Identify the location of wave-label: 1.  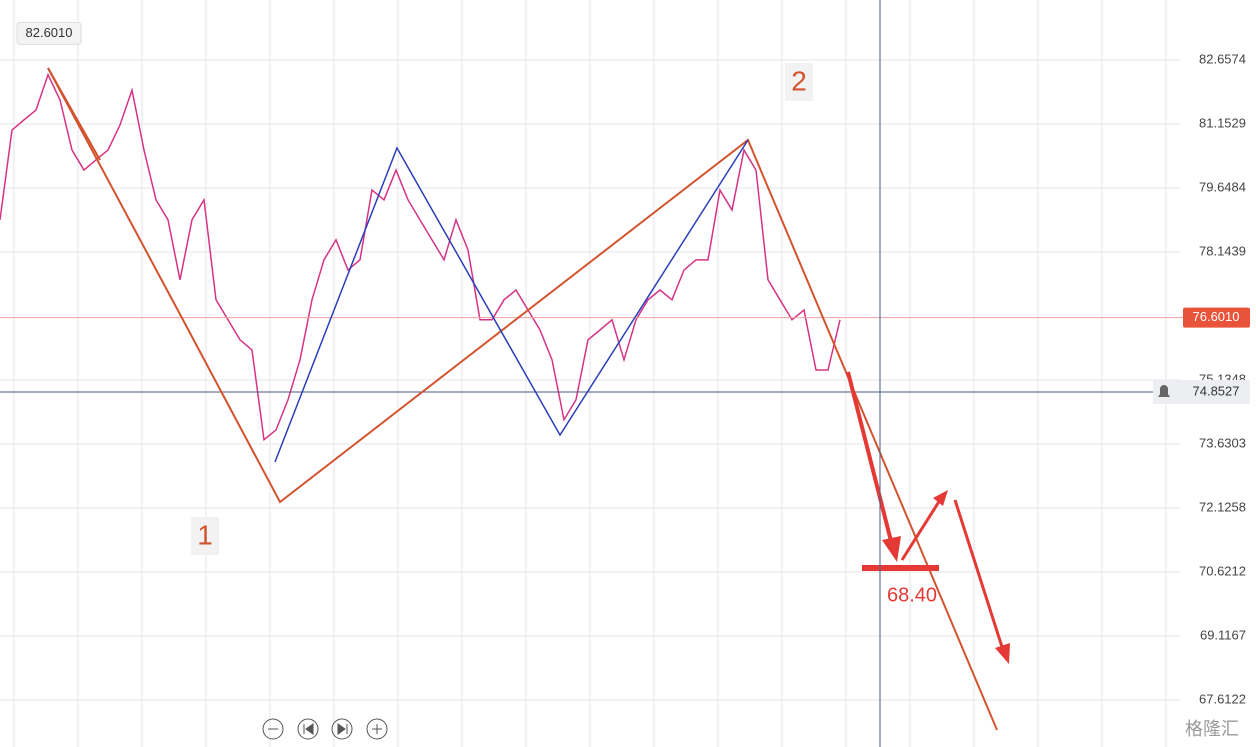
(205, 534).